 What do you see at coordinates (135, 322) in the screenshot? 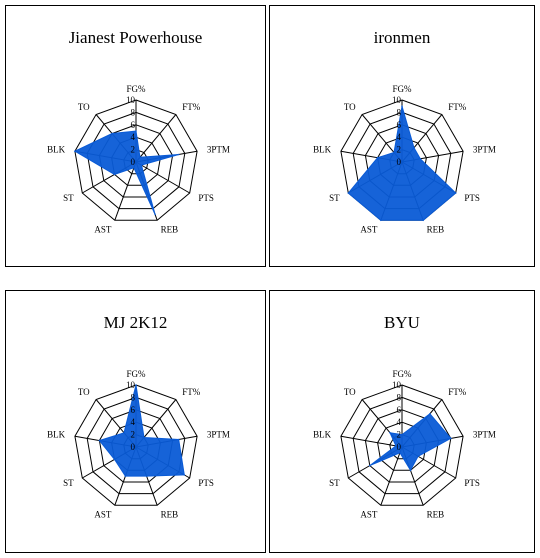
I see `chart-title: MJ 2K12` at bounding box center [135, 322].